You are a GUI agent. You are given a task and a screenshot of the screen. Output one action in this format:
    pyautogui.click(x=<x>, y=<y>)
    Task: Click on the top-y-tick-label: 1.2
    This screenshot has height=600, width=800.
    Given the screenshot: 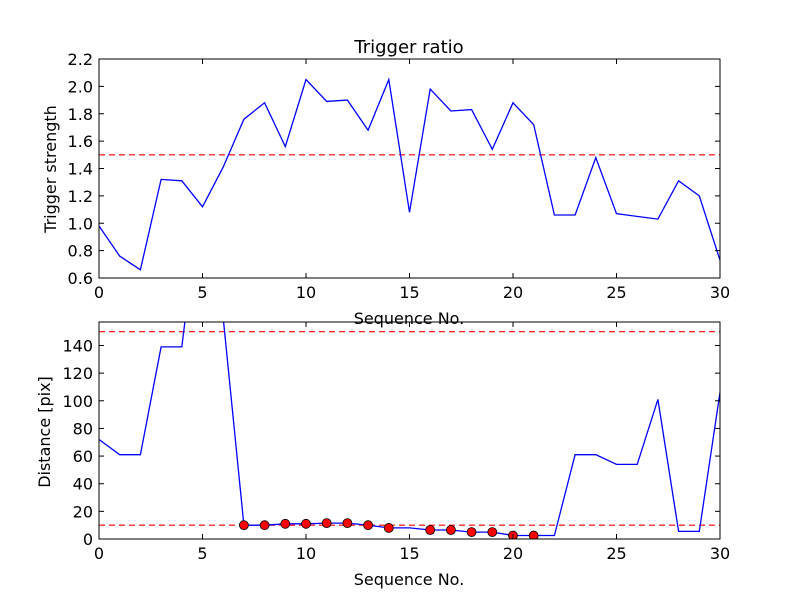 What is the action you would take?
    pyautogui.click(x=80, y=196)
    